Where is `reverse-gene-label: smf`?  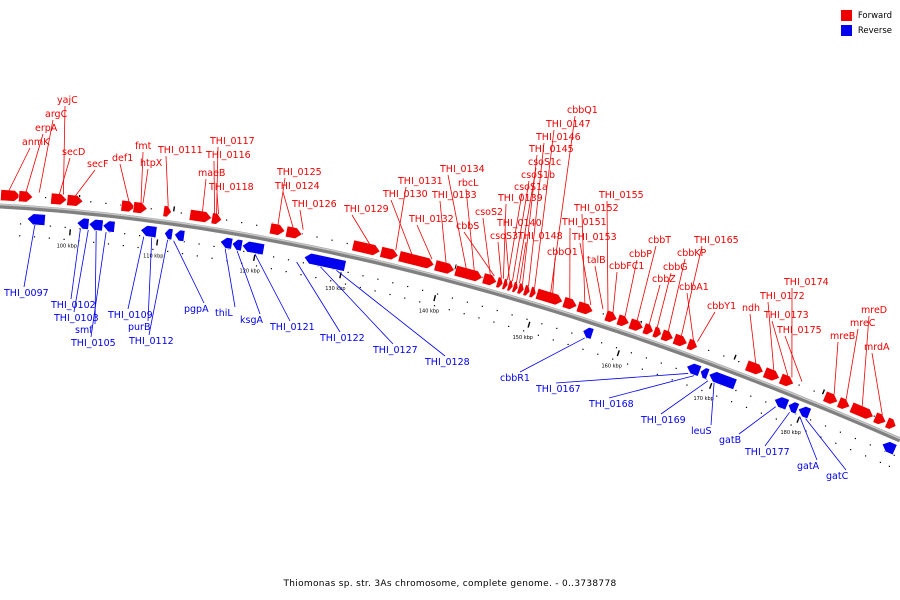
reverse-gene-label: smf is located at coordinates (84, 330).